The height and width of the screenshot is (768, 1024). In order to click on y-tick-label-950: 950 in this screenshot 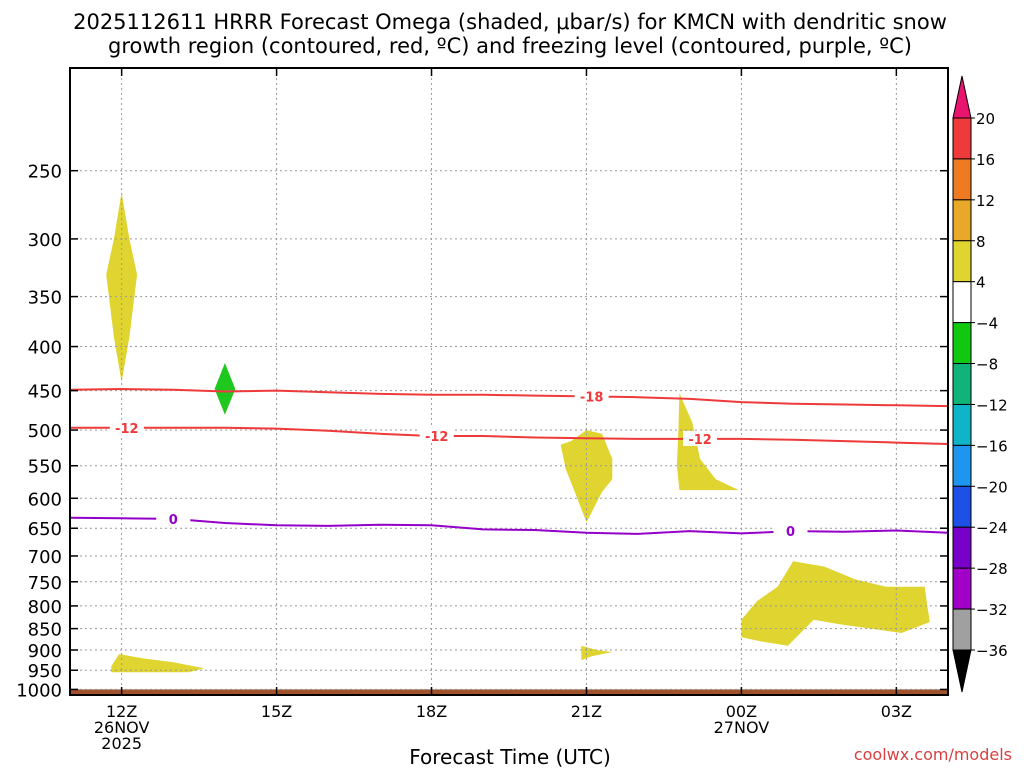, I will do `click(45, 671)`.